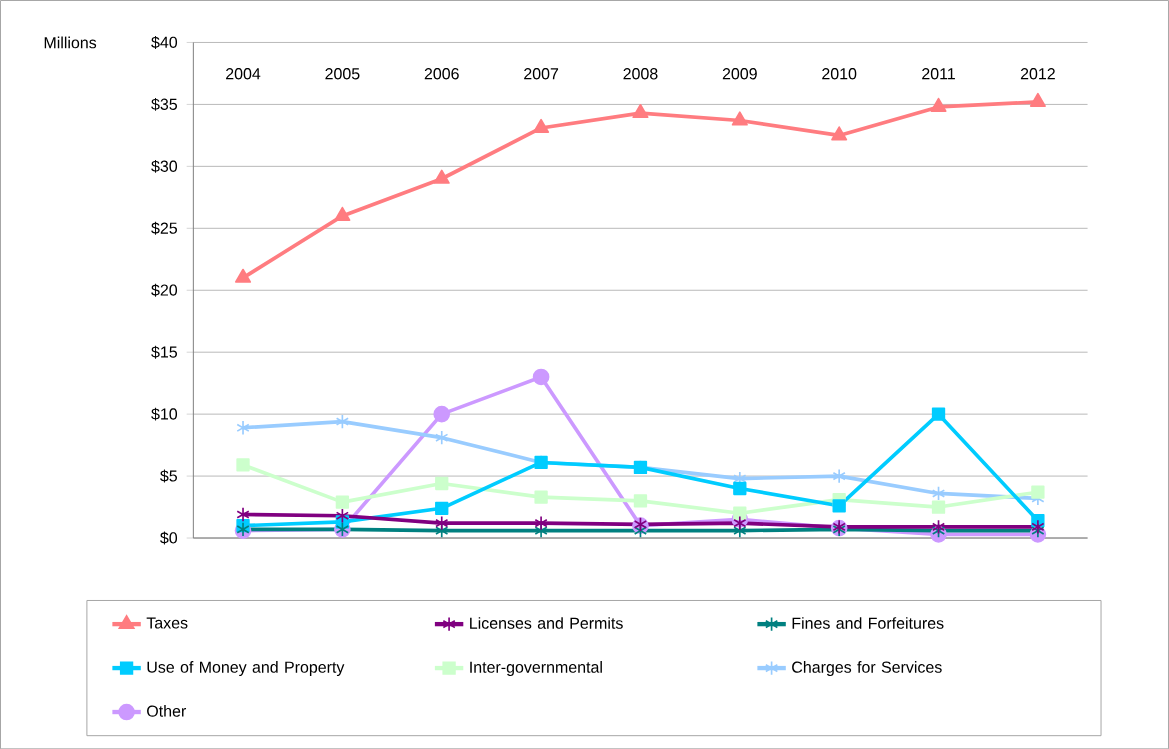 This screenshot has height=749, width=1169. What do you see at coordinates (246, 668) in the screenshot?
I see `legend-label: Use of Money and Property` at bounding box center [246, 668].